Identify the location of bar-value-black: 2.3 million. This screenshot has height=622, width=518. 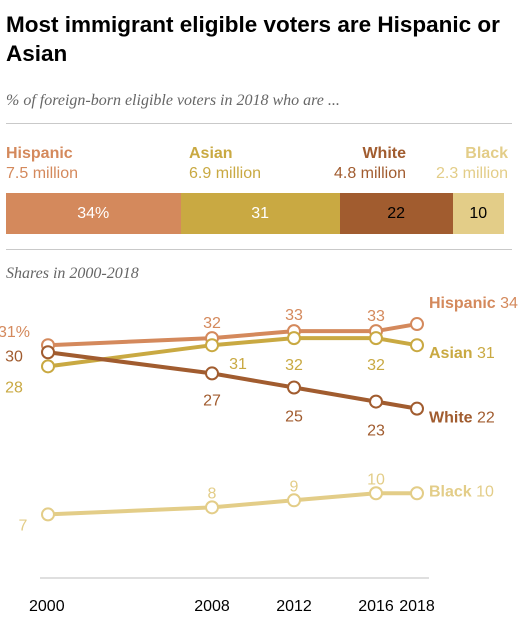
(471, 173).